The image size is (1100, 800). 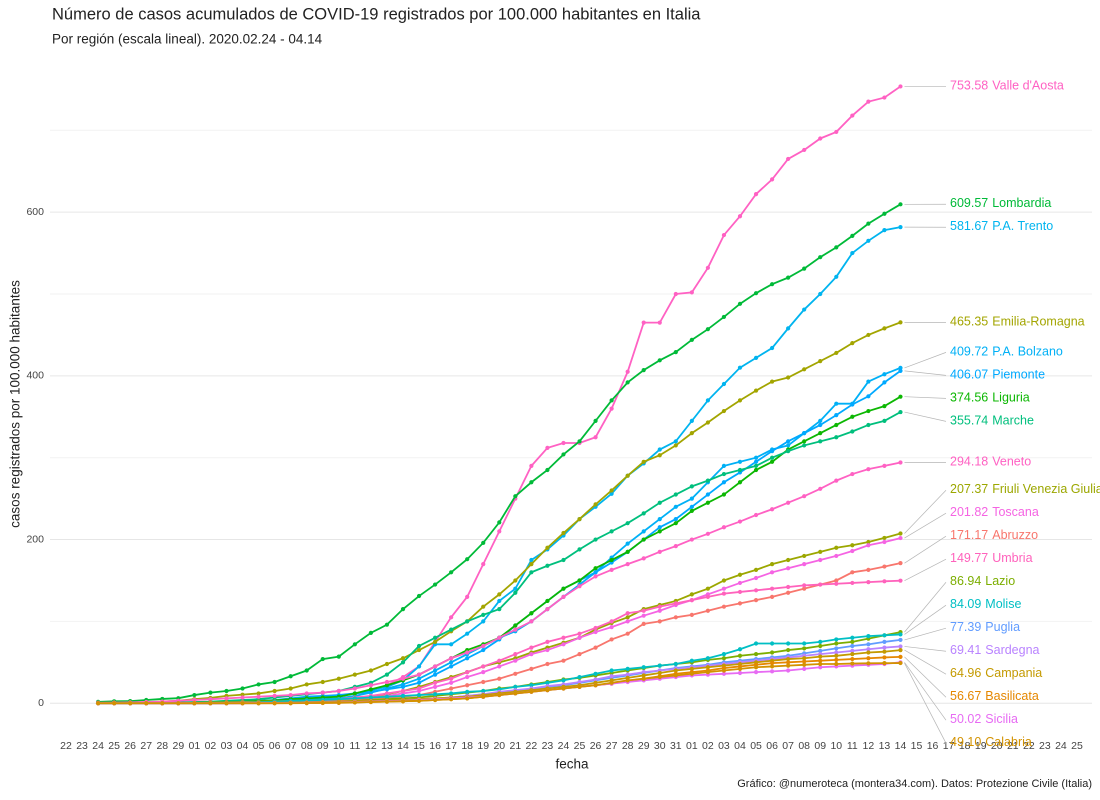 I want to click on end-label-value: 409.72, so click(x=969, y=352).